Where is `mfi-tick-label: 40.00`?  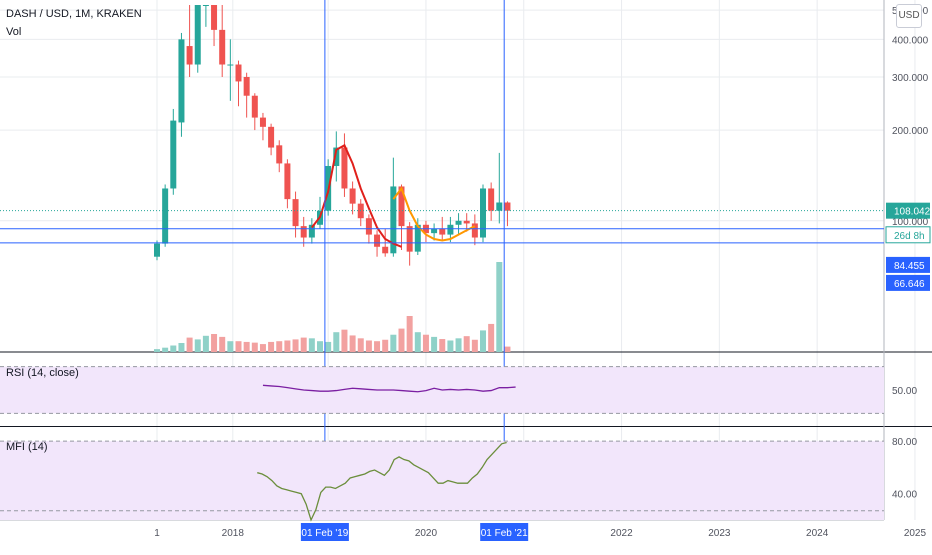 mfi-tick-label: 40.00 is located at coordinates (904, 495).